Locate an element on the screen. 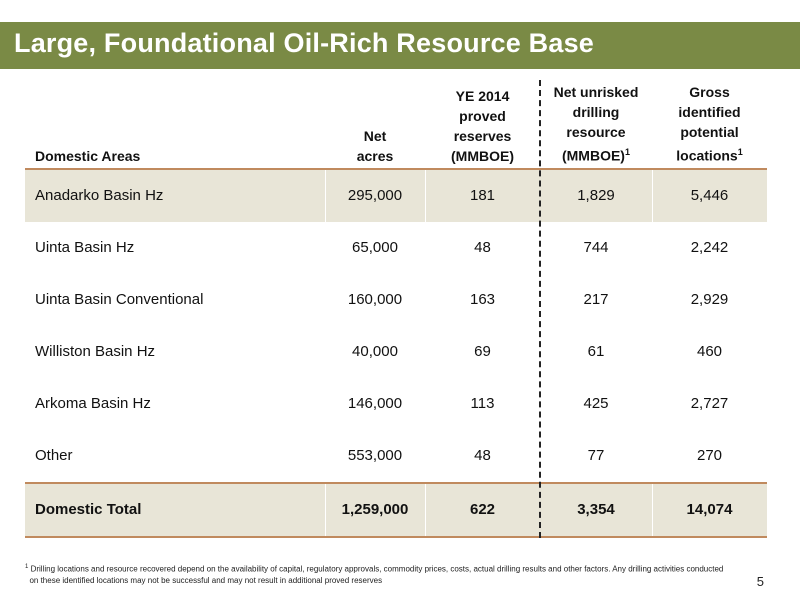 The height and width of the screenshot is (600, 800). total-reserves: 622 is located at coordinates (482, 509).